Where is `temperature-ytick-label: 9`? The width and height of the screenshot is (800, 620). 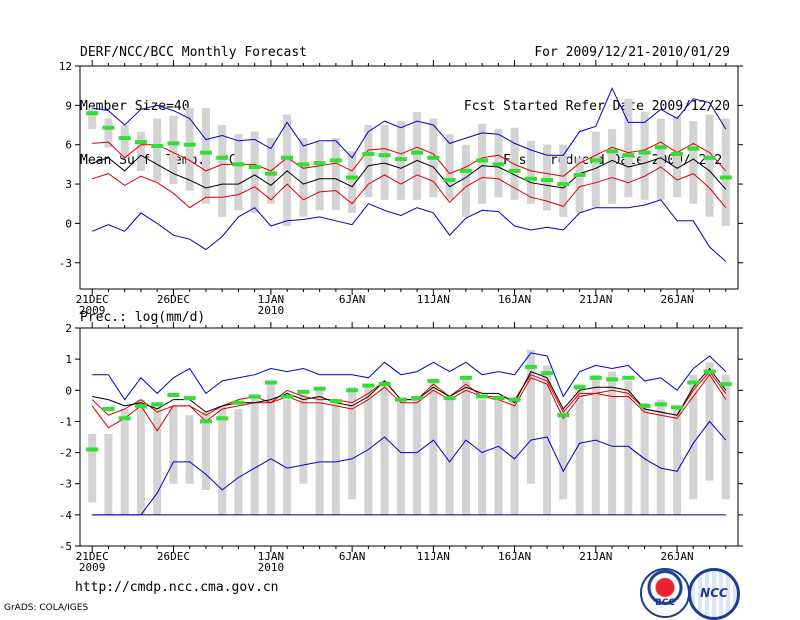
temperature-ytick-label: 9 is located at coordinates (68, 105).